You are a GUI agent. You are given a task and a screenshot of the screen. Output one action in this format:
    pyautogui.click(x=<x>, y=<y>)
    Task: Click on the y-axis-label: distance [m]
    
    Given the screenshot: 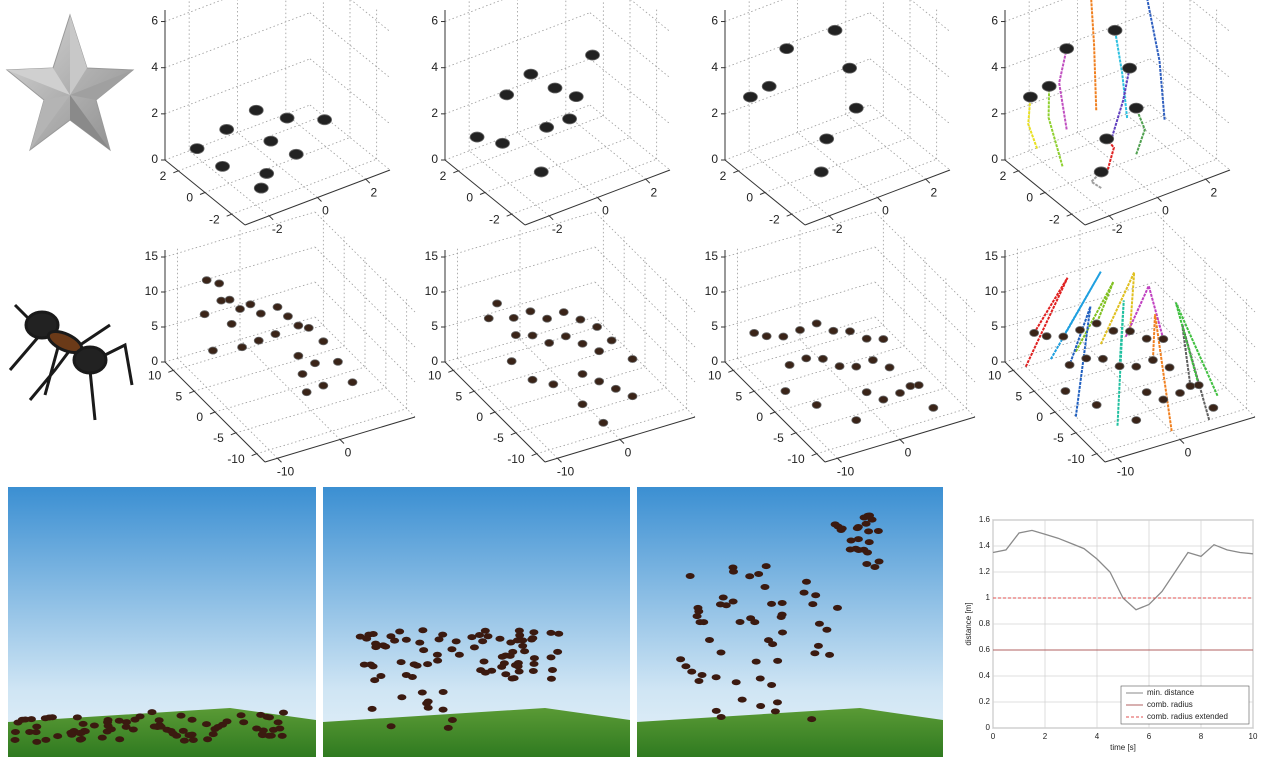 What is the action you would take?
    pyautogui.click(x=968, y=623)
    